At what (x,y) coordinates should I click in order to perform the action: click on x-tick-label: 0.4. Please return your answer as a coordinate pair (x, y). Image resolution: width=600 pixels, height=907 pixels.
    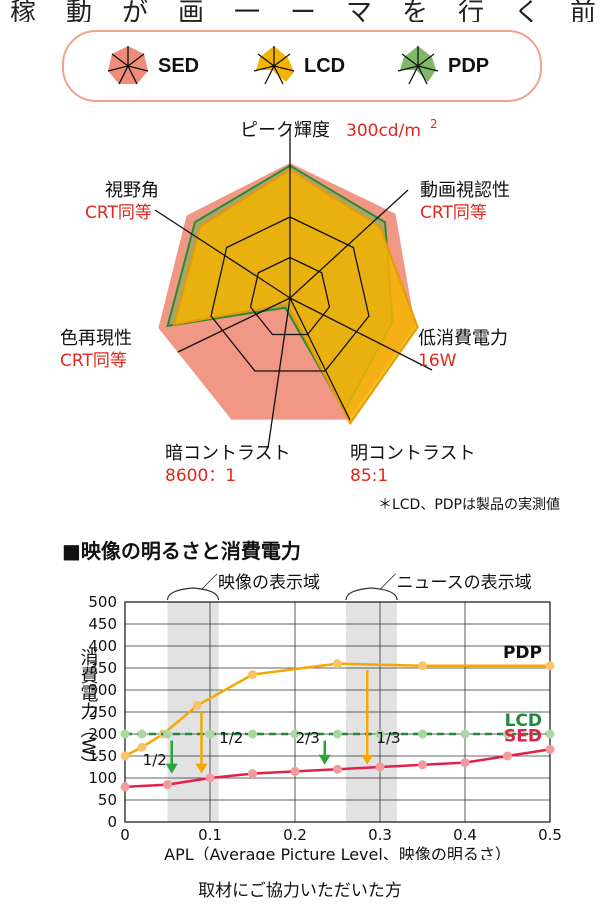
    Looking at the image, I should click on (465, 835).